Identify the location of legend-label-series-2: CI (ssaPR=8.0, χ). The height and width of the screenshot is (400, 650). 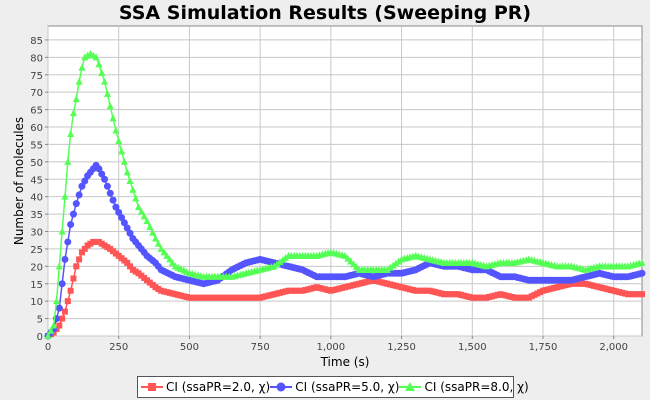
(476, 387).